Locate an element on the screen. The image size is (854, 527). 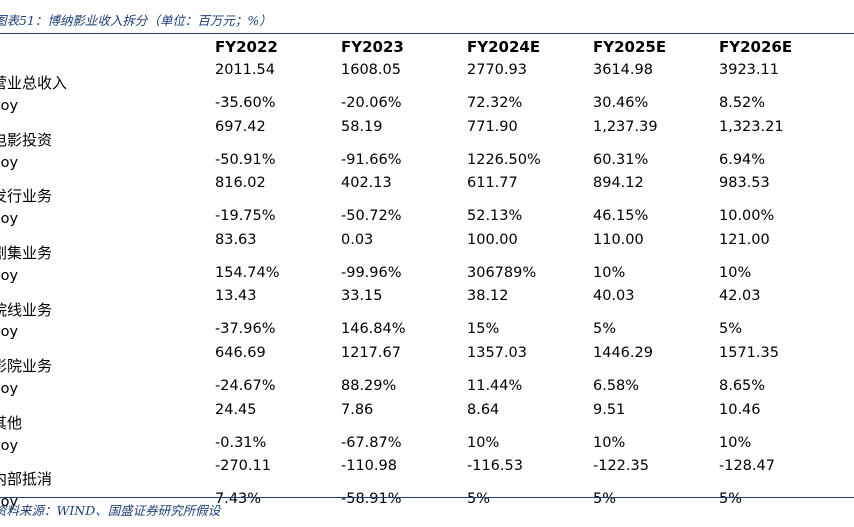
row-label-cell: 影院业务 is located at coordinates (106, 359).